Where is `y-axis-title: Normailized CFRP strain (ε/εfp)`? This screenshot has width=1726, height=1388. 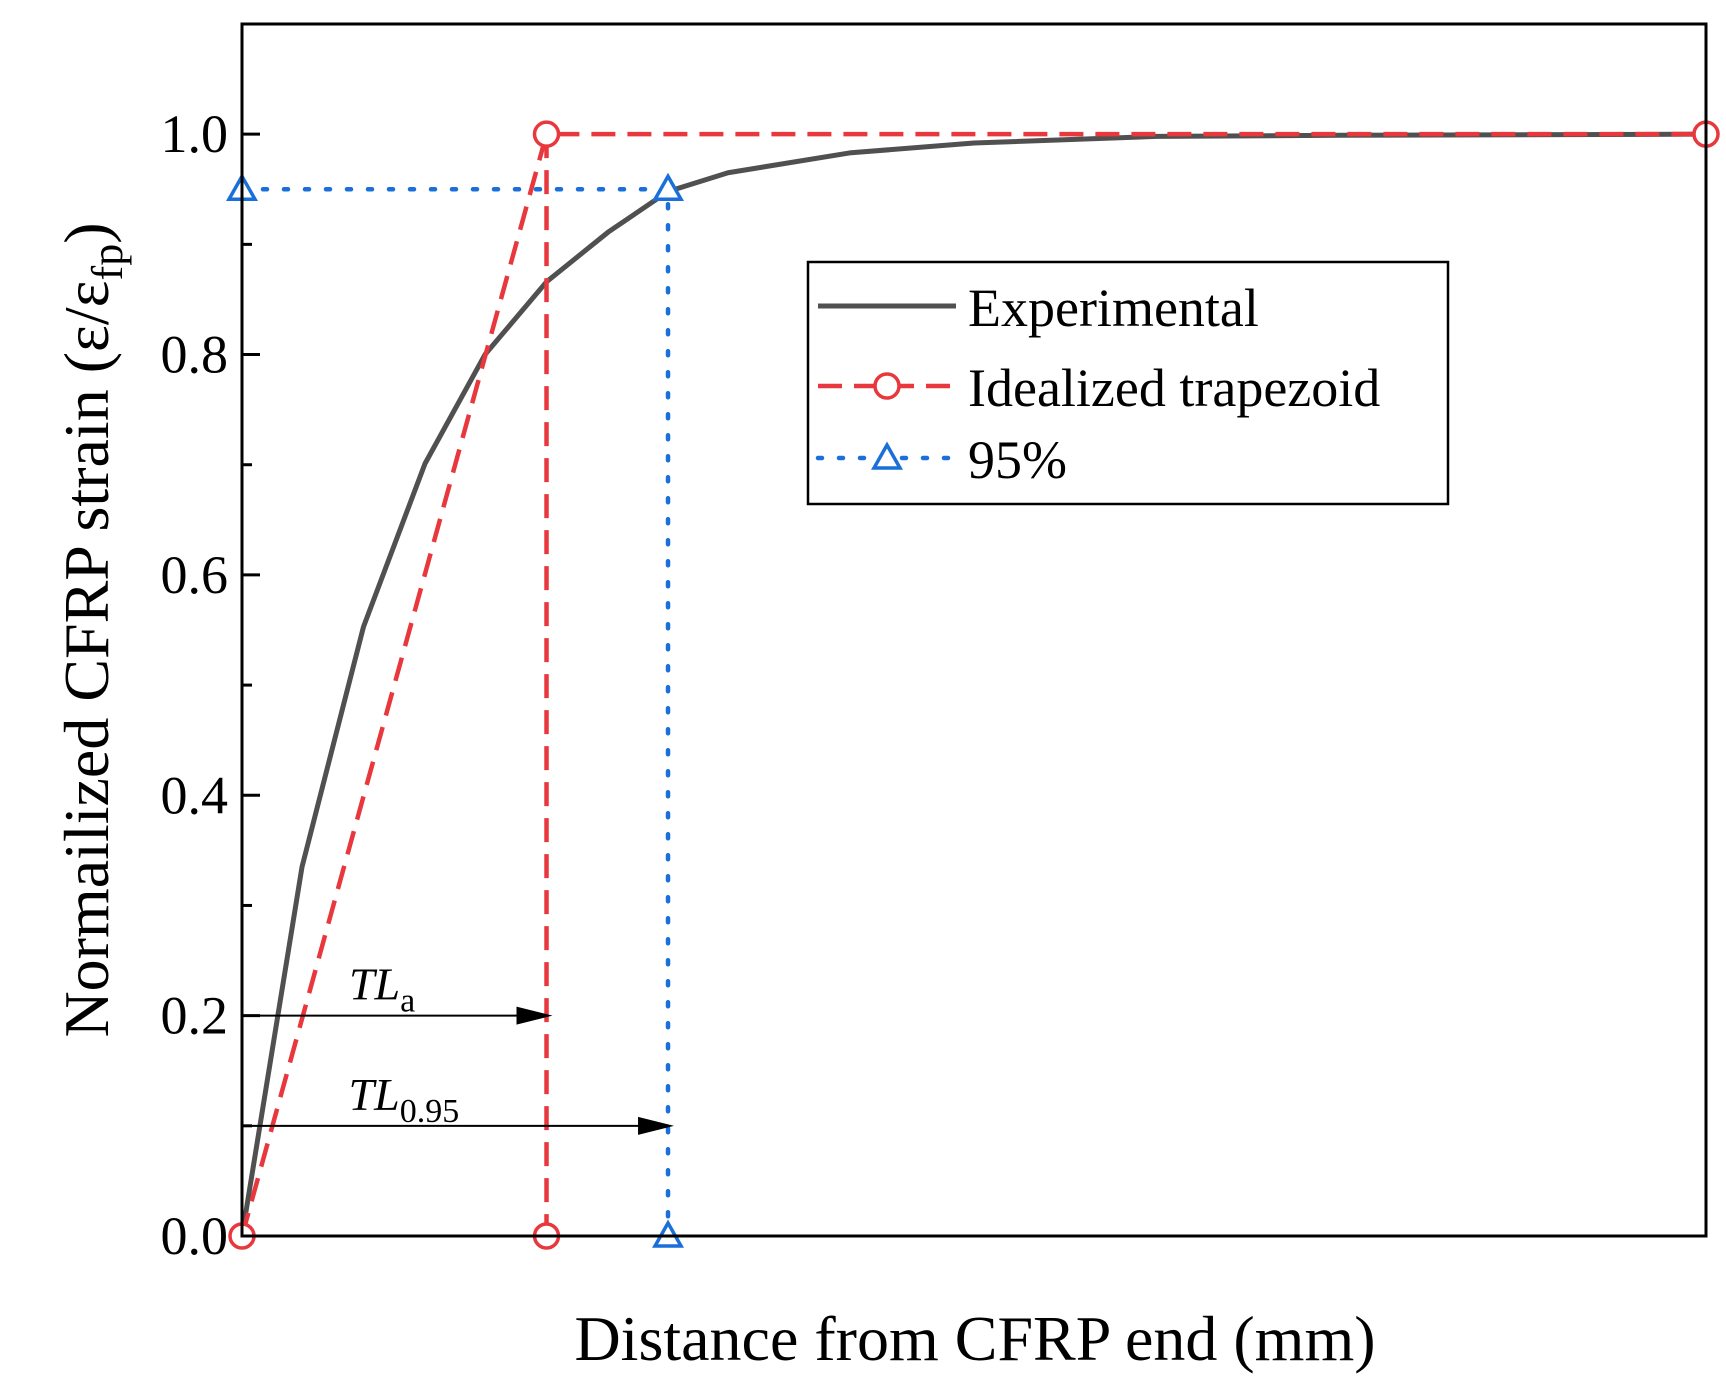
y-axis-title: Normailized CFRP strain (ε/εfp) is located at coordinates (91, 629).